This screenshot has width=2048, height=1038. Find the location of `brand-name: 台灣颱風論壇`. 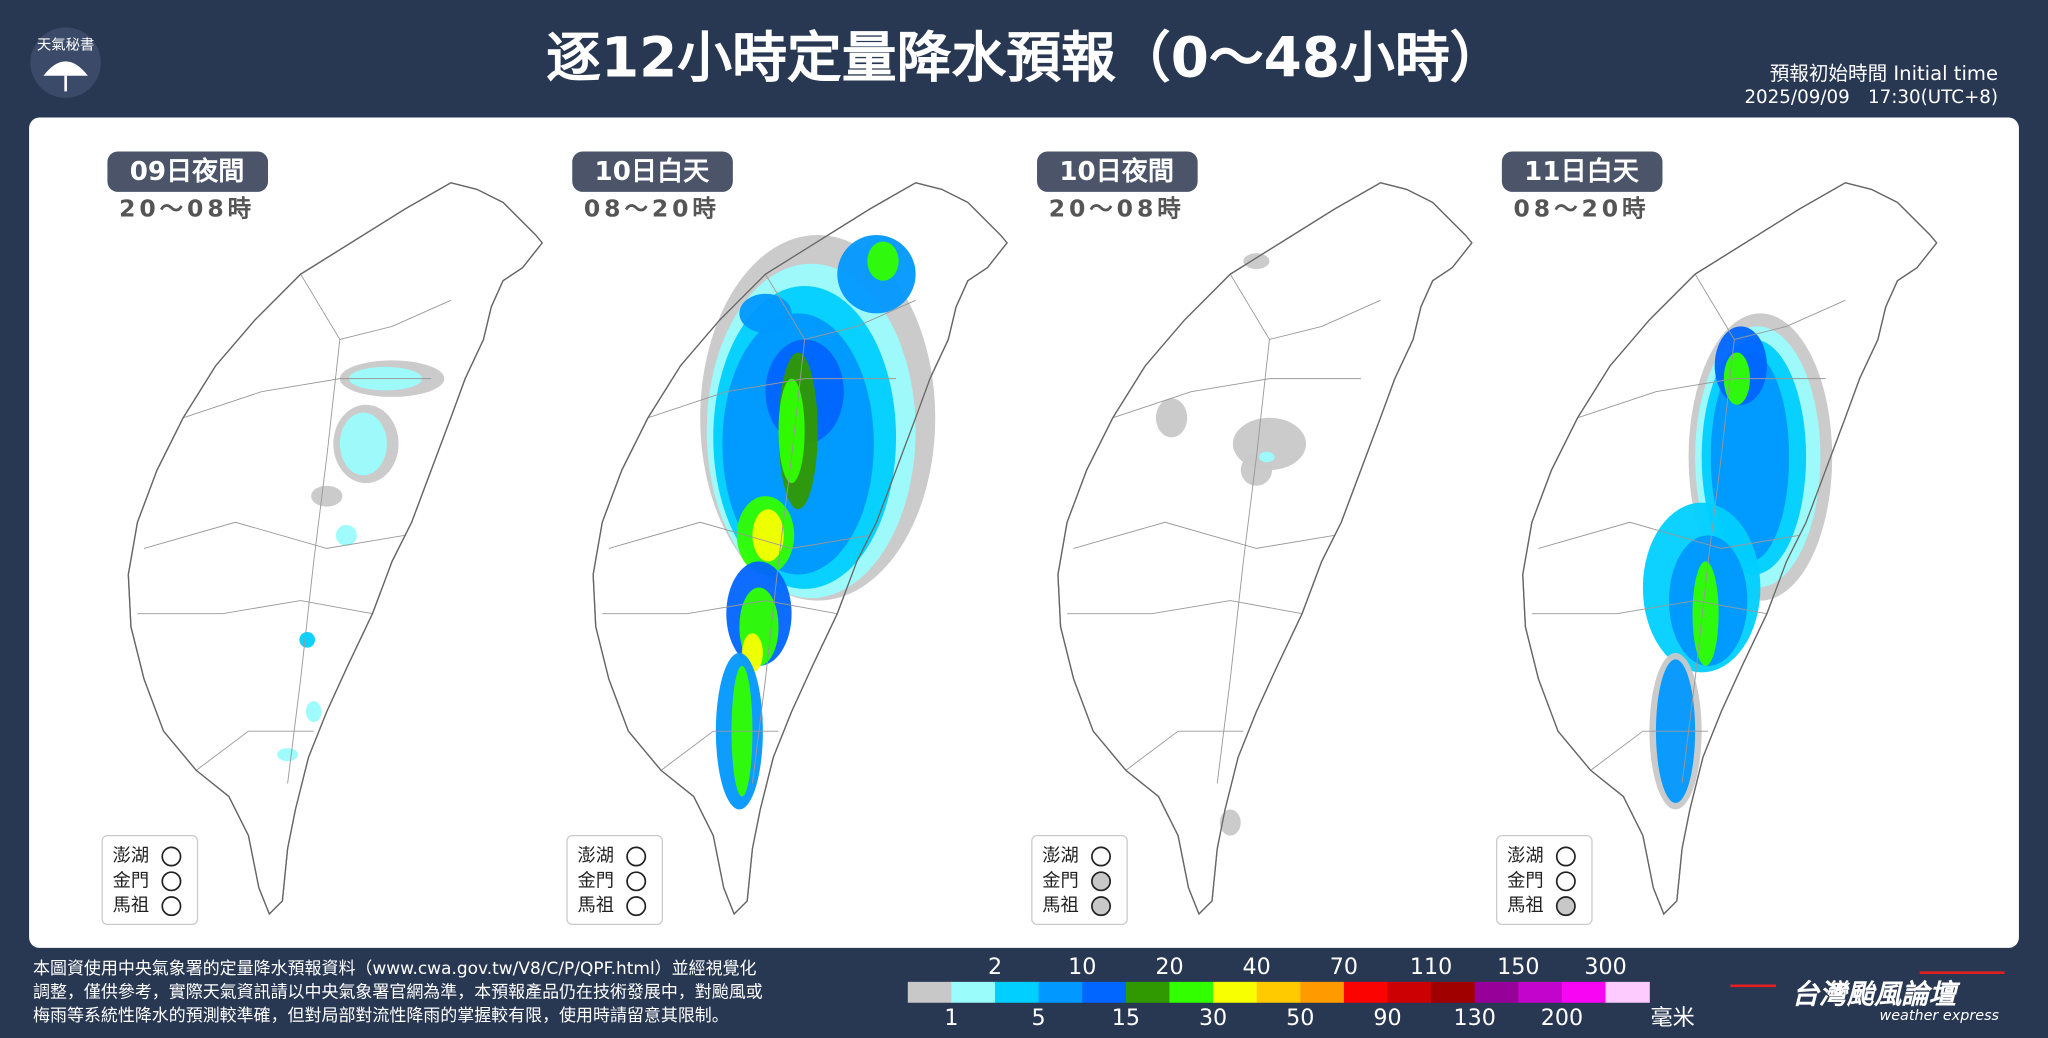

brand-name: 台灣颱風論壇 is located at coordinates (1876, 995).